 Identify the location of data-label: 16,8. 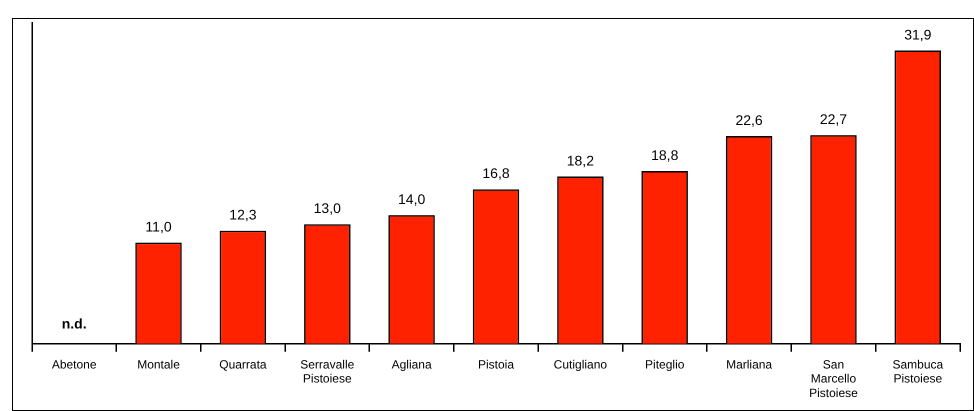
(496, 173).